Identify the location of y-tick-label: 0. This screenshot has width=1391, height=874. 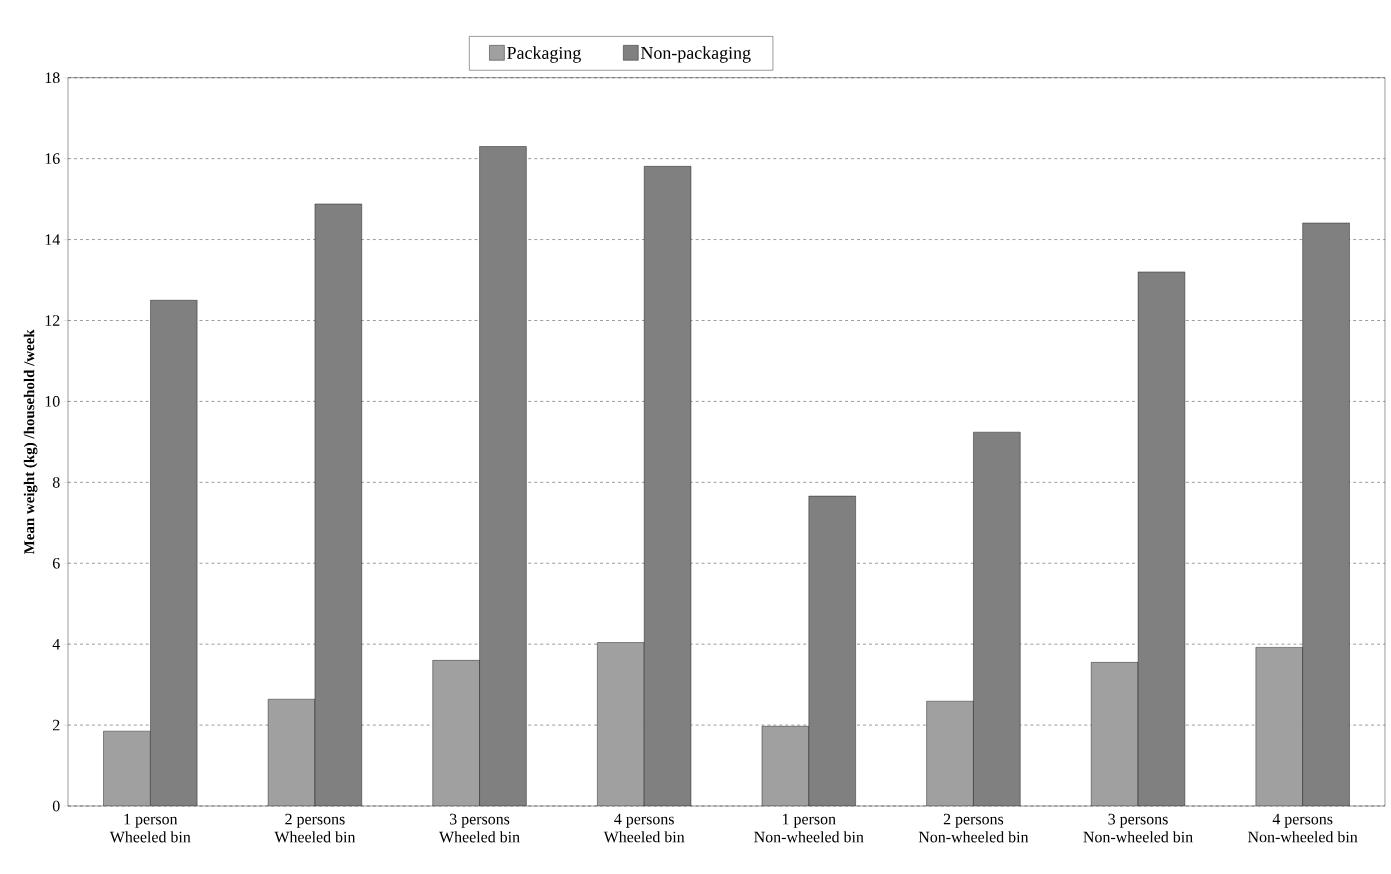
(56, 806).